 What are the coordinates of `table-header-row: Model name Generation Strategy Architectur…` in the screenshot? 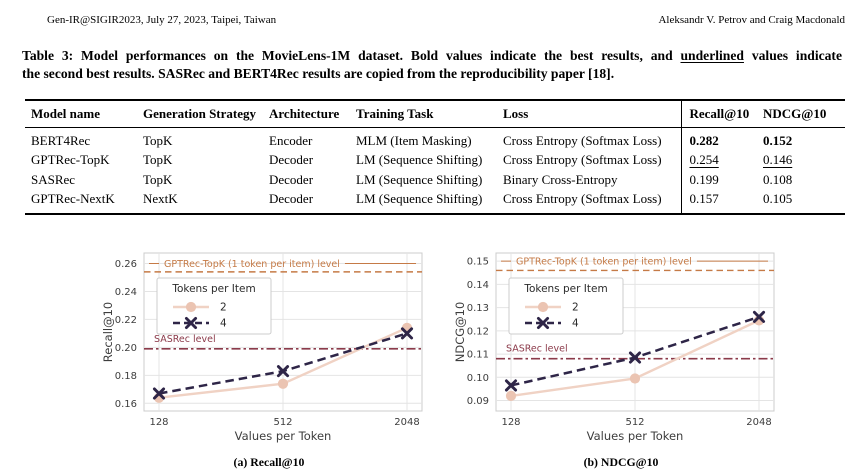 It's located at (435, 113).